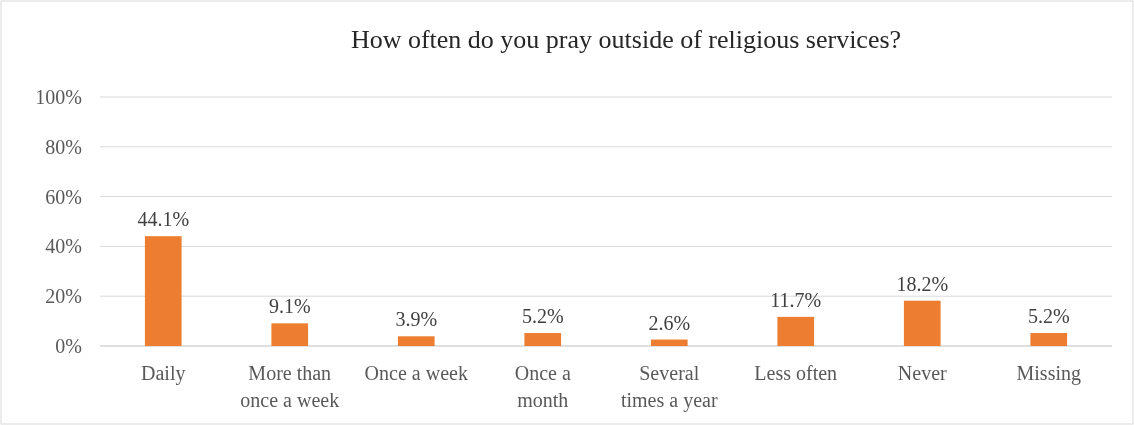 This screenshot has height=425, width=1134. Describe the element at coordinates (416, 373) in the screenshot. I see `x-tick-label: Once a week` at that location.